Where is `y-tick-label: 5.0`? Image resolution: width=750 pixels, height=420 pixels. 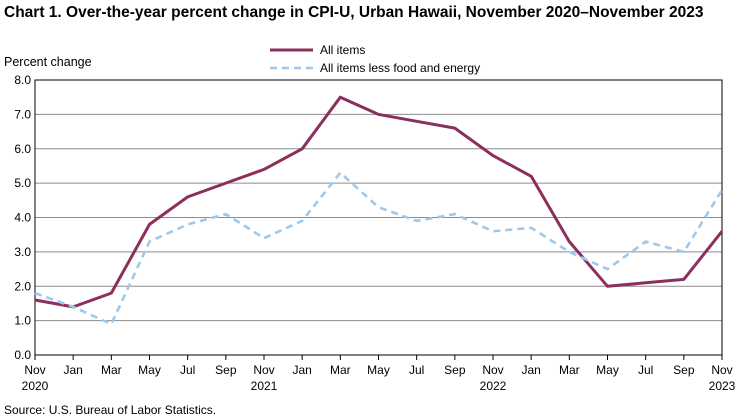 y-tick-label: 5.0 is located at coordinates (22, 183).